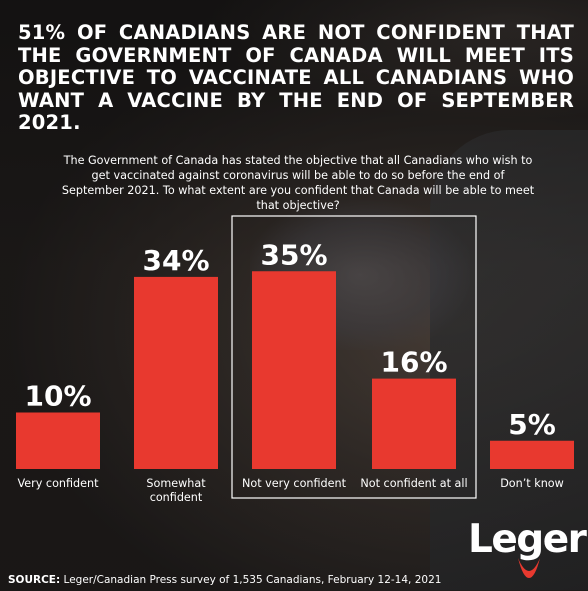  Describe the element at coordinates (176, 497) in the screenshot. I see `category-label: confident` at that location.